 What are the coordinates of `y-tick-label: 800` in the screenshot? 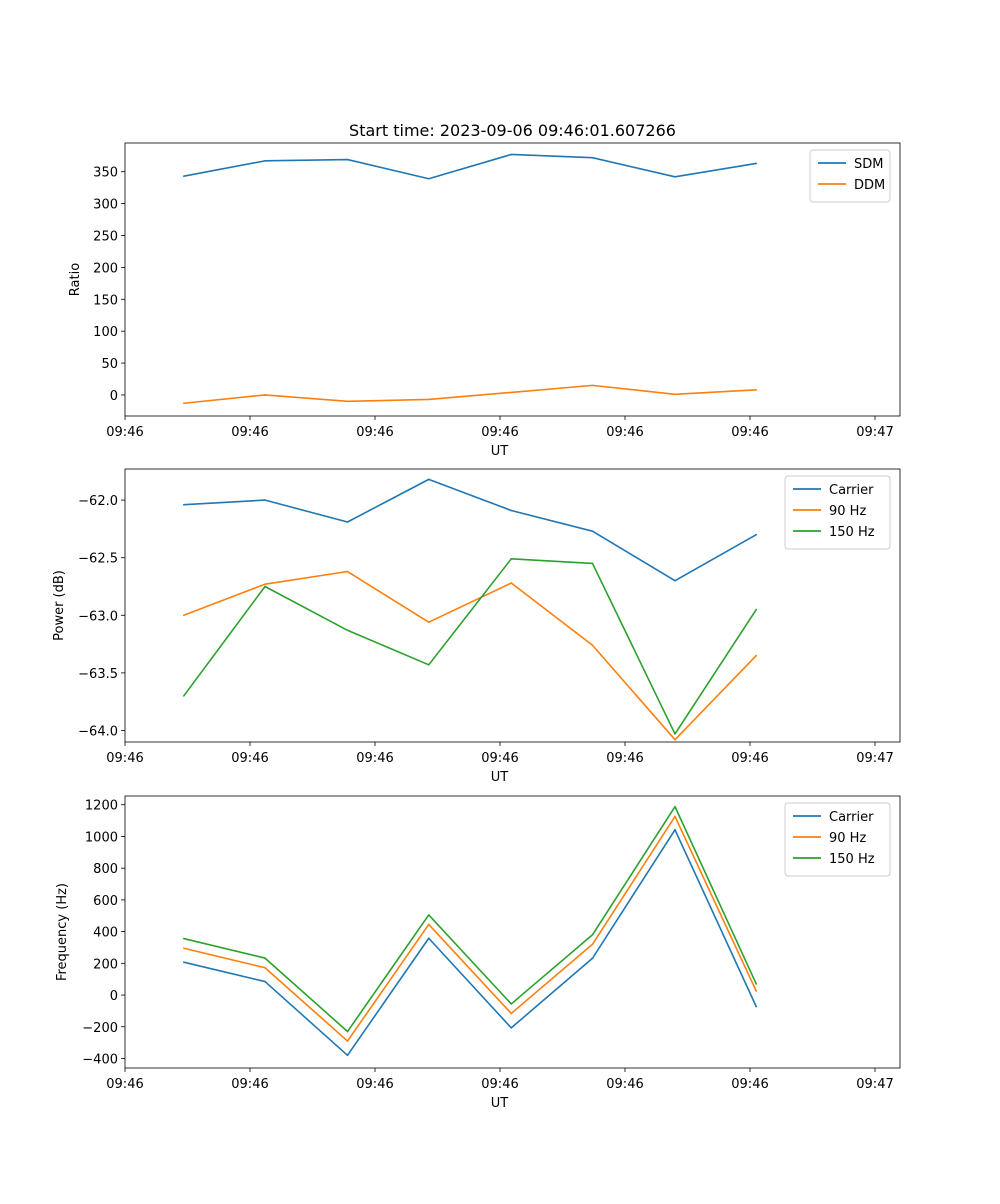 It's located at (105, 869).